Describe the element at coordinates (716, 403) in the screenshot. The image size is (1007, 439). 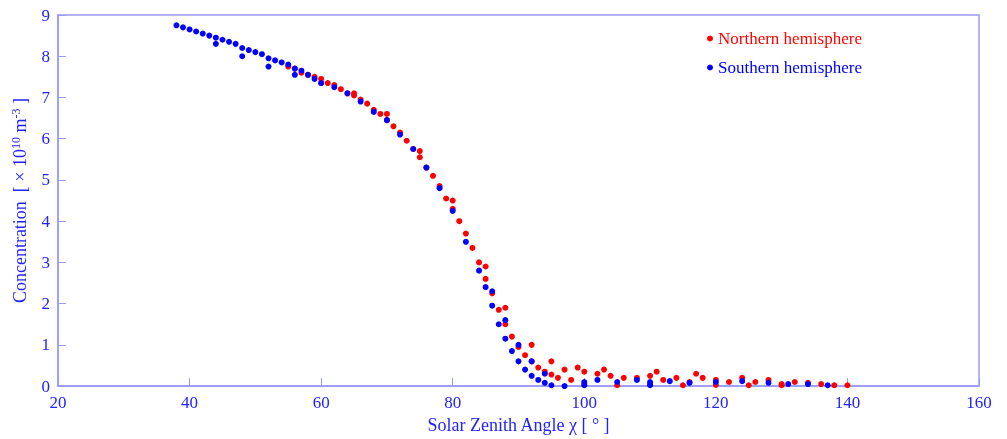
I see `x-tick-label: 120` at that location.